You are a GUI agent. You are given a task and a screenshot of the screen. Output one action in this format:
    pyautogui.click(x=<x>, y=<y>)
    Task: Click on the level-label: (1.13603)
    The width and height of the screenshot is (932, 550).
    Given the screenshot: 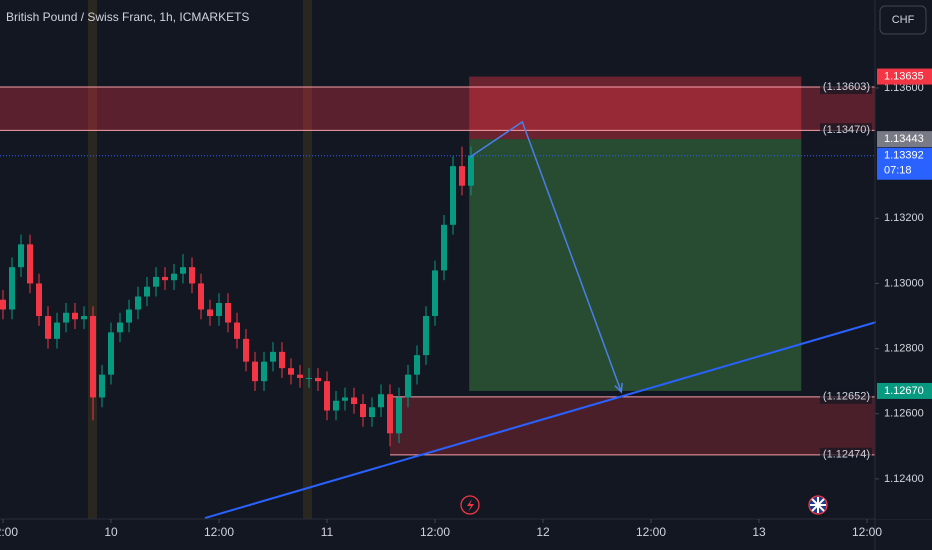 What is the action you would take?
    pyautogui.click(x=846, y=87)
    